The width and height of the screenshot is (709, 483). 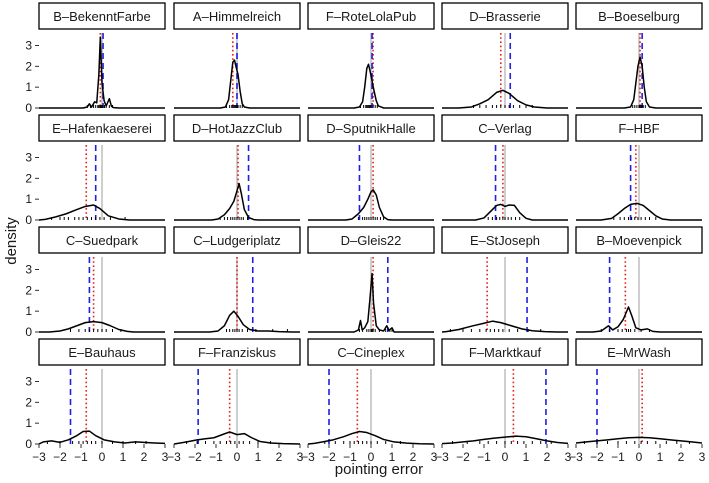 What do you see at coordinates (639, 279) in the screenshot?
I see `panel: B–Moevenpick` at bounding box center [639, 279].